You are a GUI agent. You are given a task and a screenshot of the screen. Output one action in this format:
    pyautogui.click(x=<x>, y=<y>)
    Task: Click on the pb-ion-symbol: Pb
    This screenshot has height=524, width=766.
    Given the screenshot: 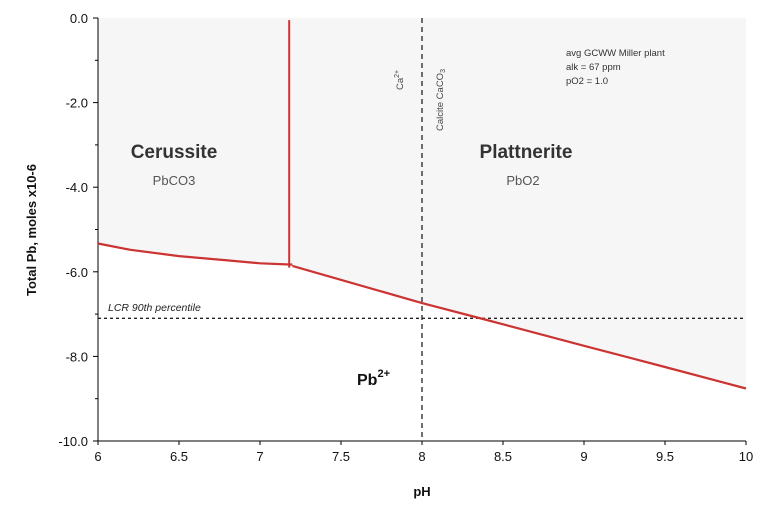 What is the action you would take?
    pyautogui.click(x=367, y=380)
    